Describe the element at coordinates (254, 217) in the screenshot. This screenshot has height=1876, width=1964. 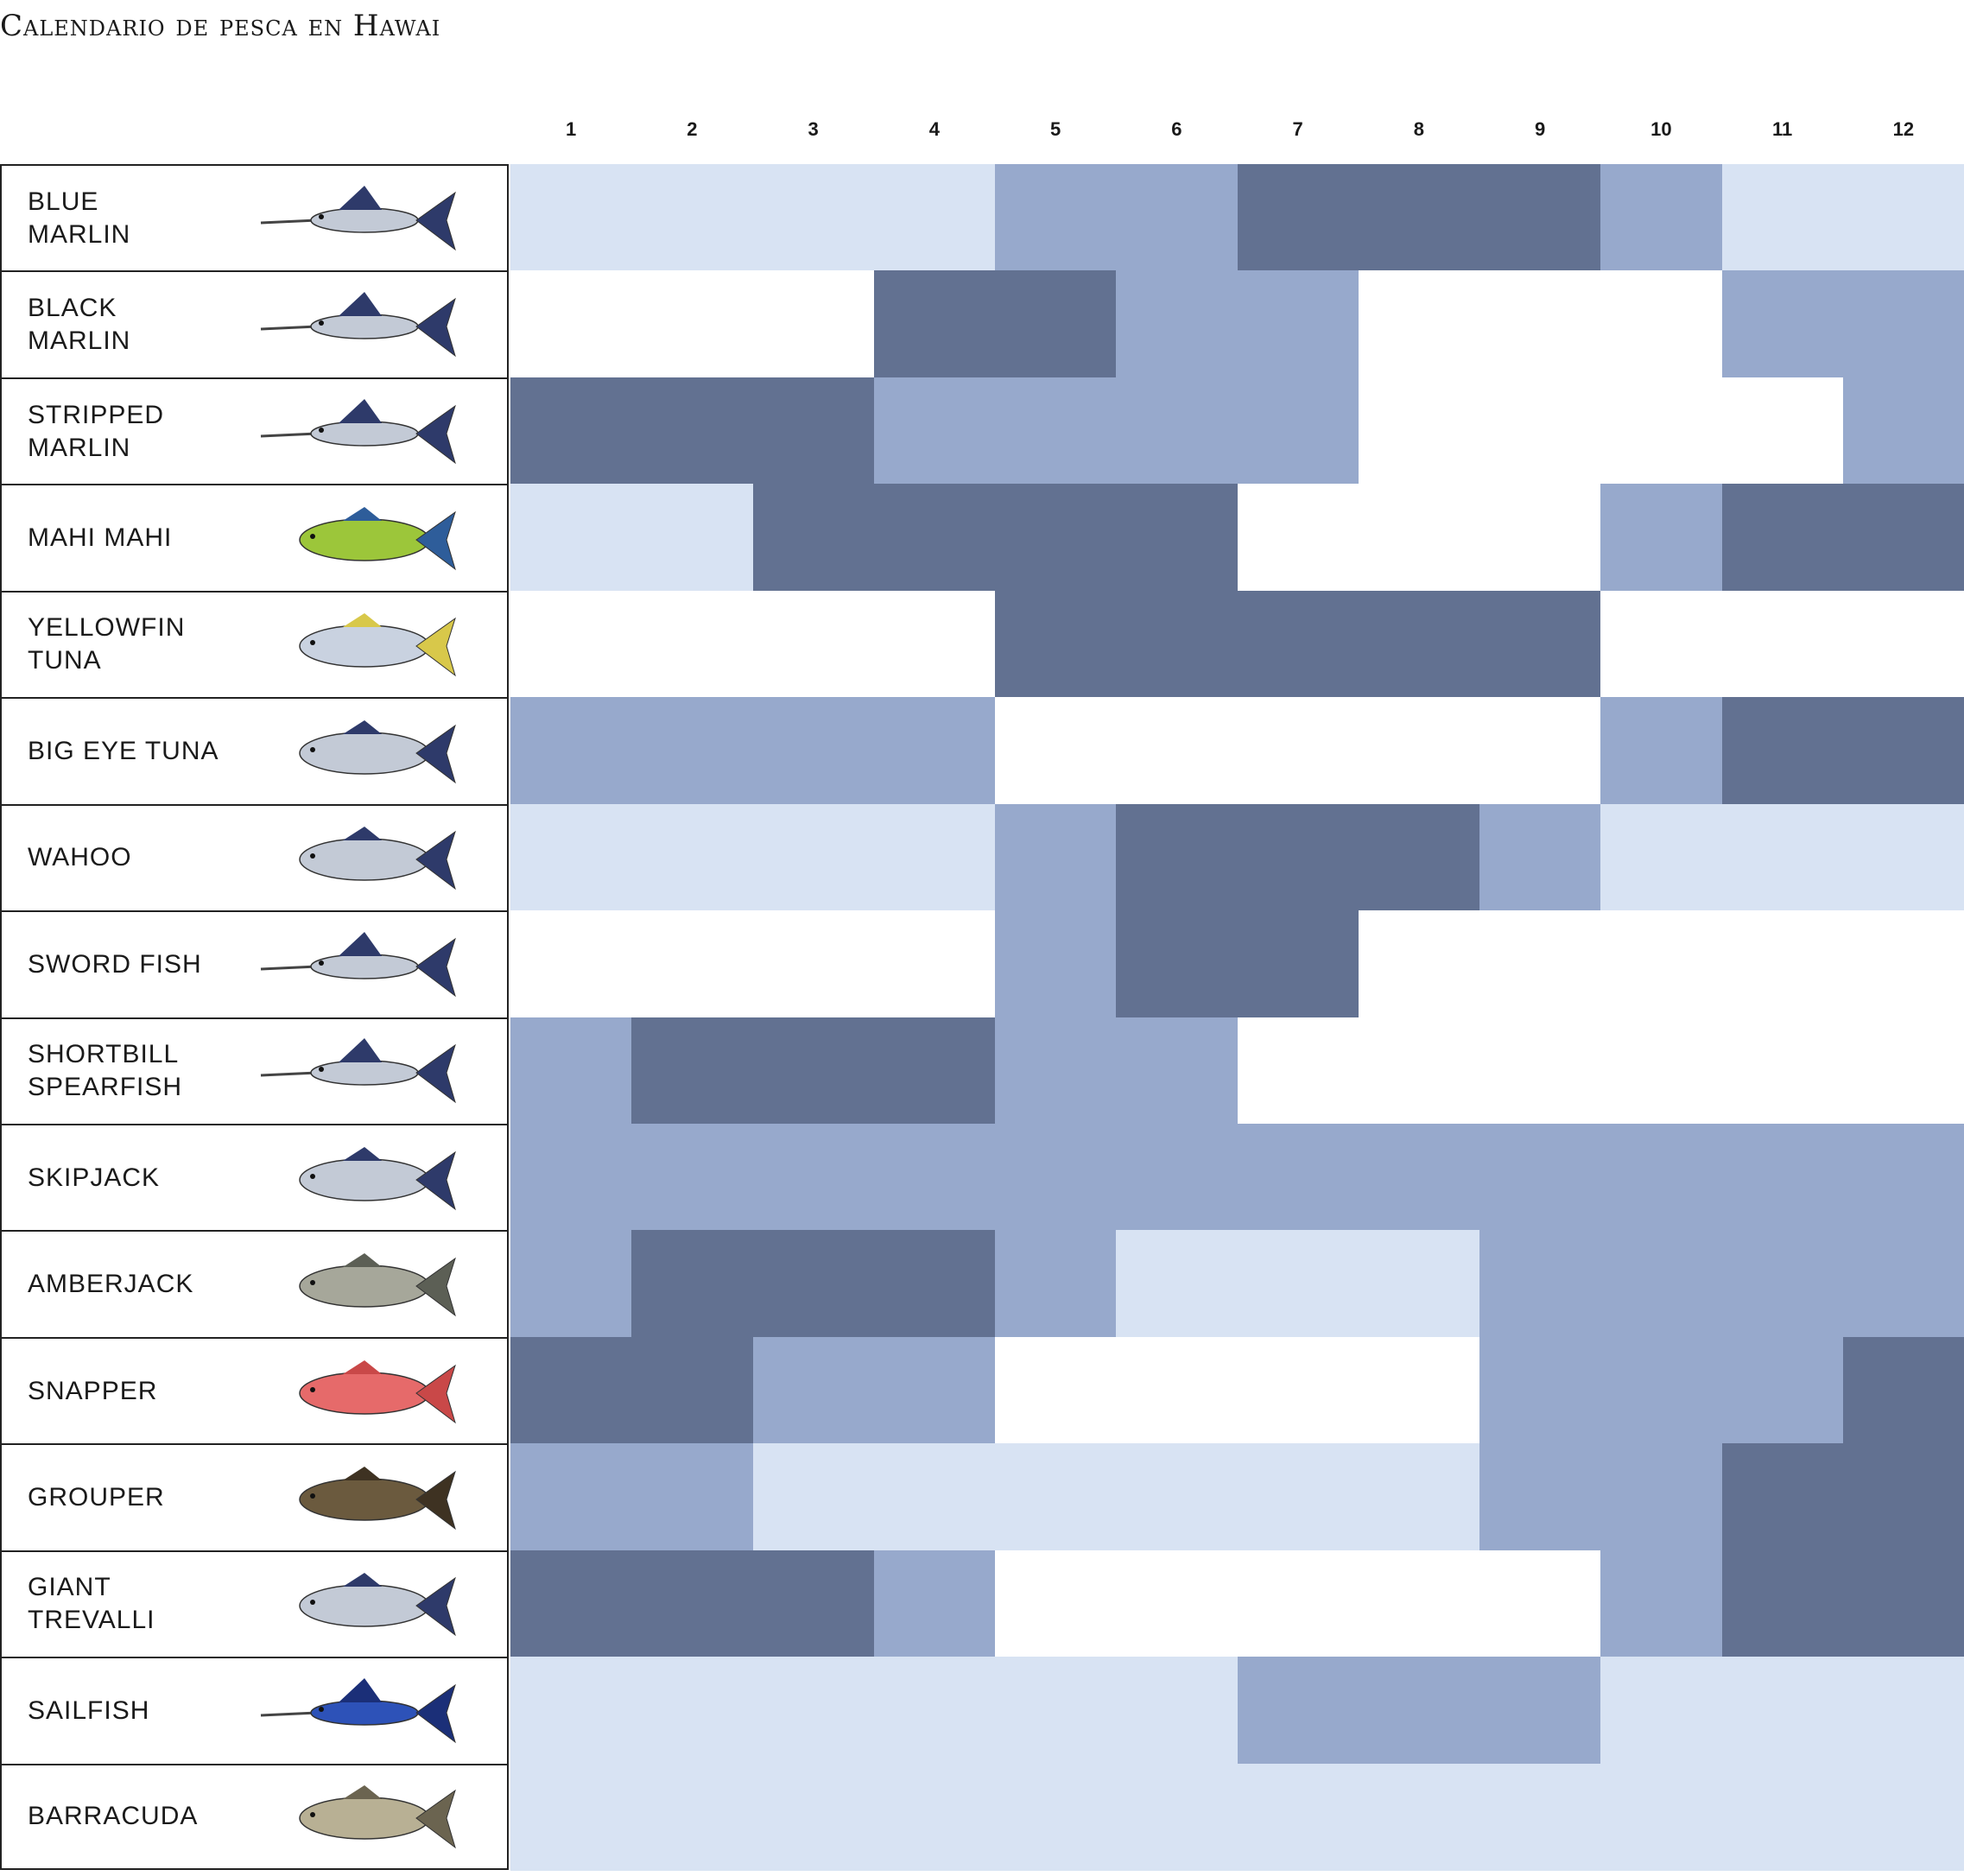
I see `fish-row-label: BLUE MARLIN` at that location.